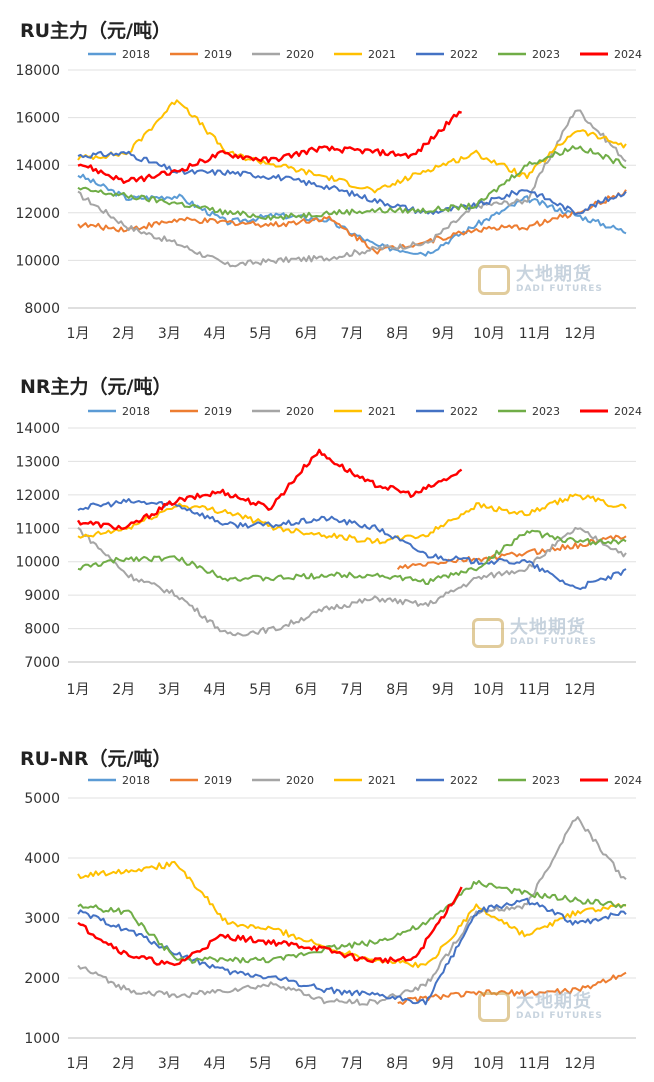 The height and width of the screenshot is (1082, 654). Describe the element at coordinates (42, 859) in the screenshot. I see `y-tick-label: 4000` at that location.